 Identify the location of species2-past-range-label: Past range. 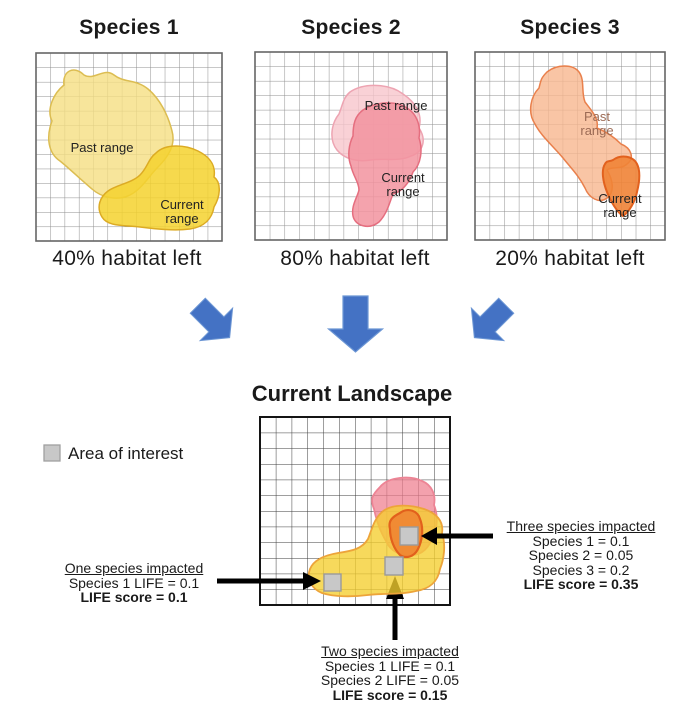
(396, 105).